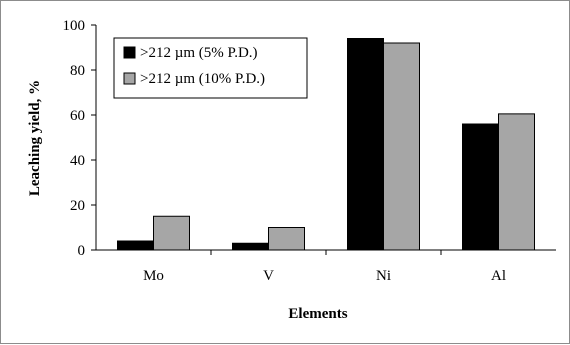 Image resolution: width=570 pixels, height=345 pixels. Describe the element at coordinates (77, 116) in the screenshot. I see `y-tick-label: 60` at that location.